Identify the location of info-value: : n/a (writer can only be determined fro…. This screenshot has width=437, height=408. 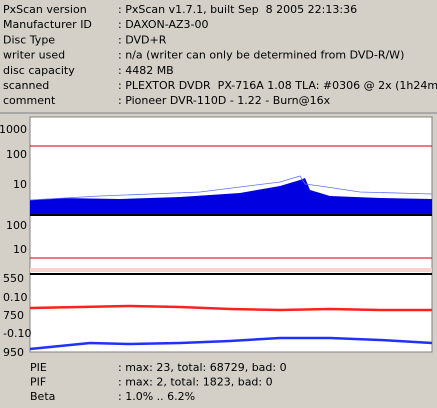
(261, 55).